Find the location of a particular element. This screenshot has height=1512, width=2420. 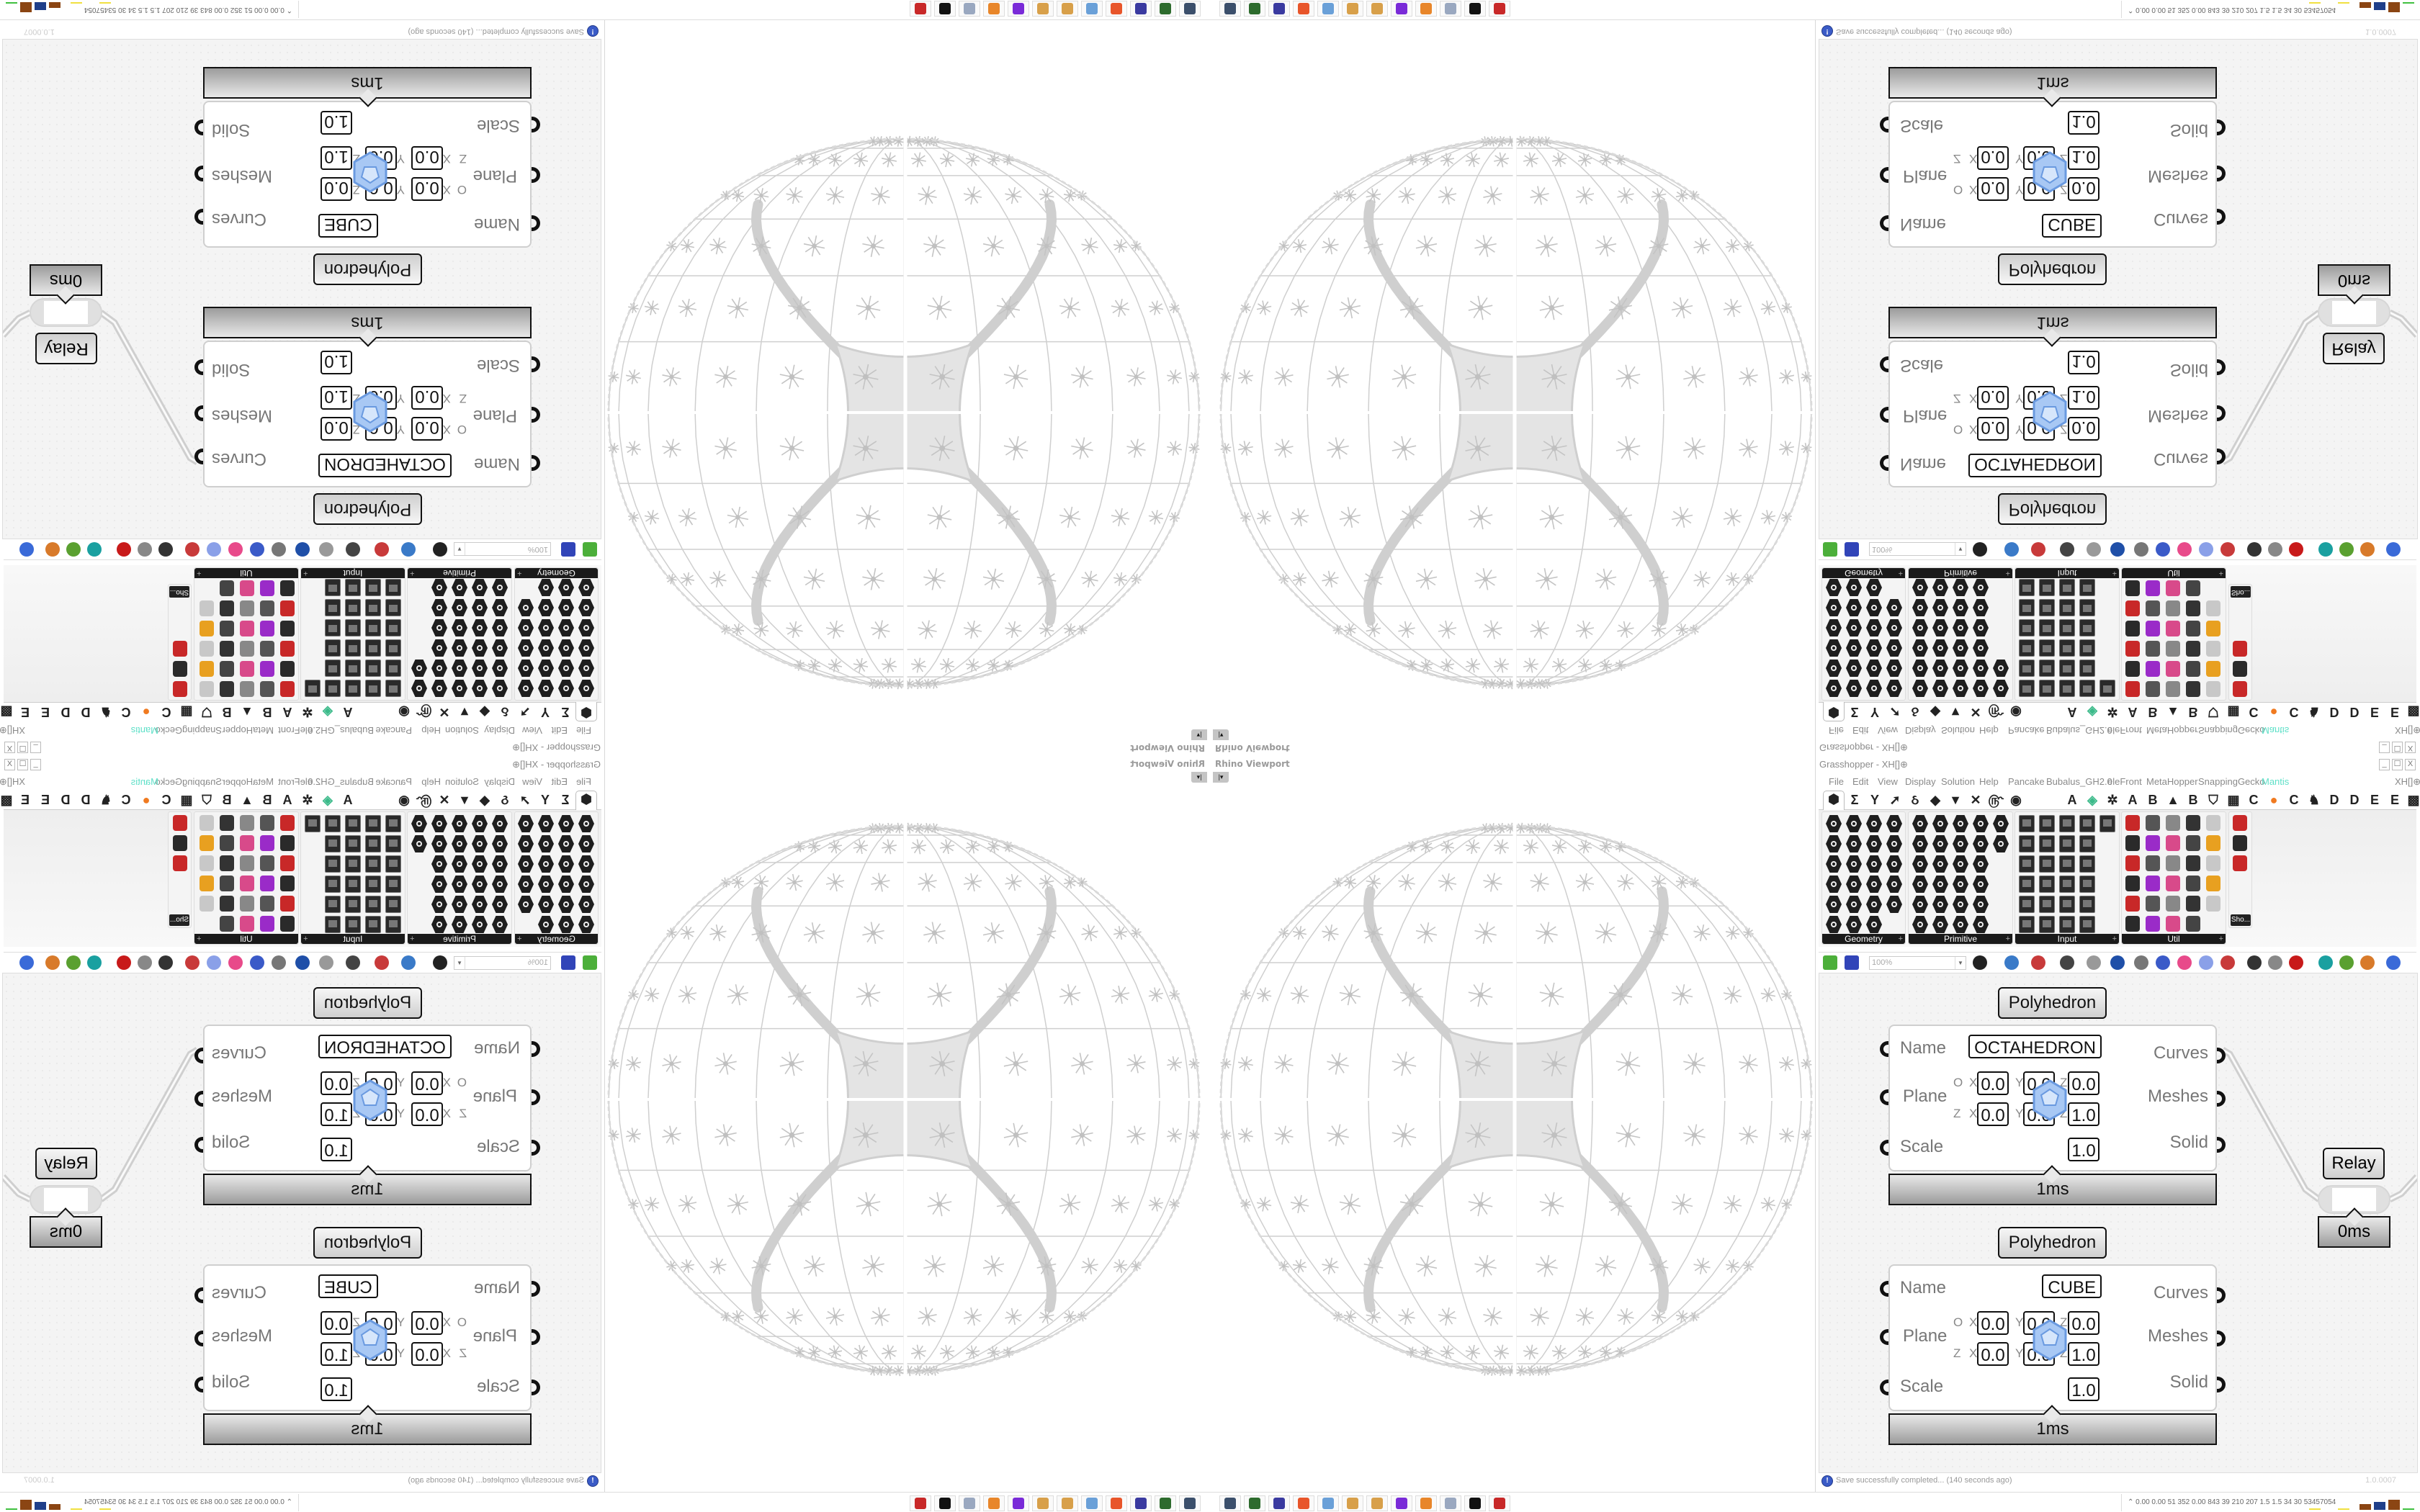

menu-elefront: eleFront is located at coordinates (2124, 781).